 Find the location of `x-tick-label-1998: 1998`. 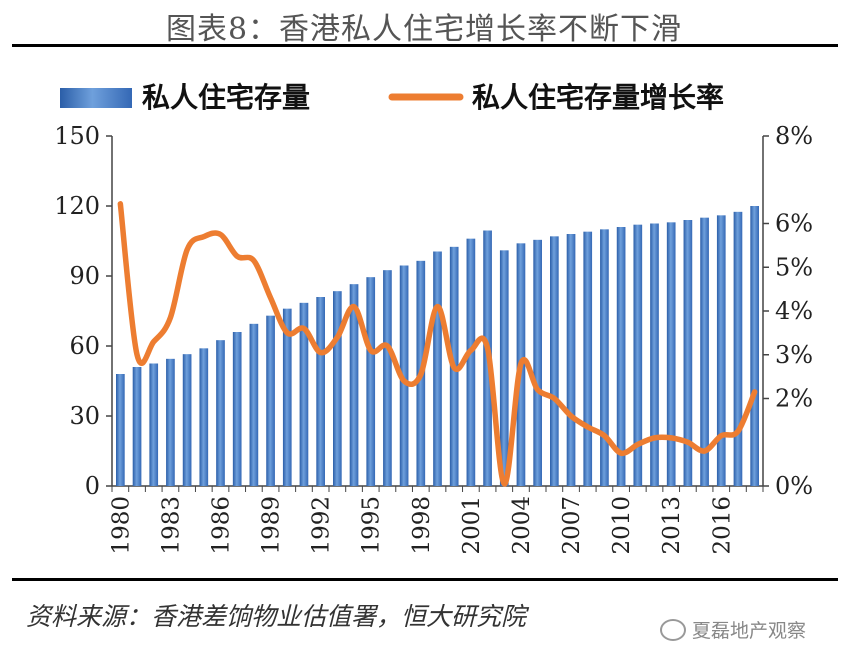

x-tick-label-1998: 1998 is located at coordinates (422, 525).